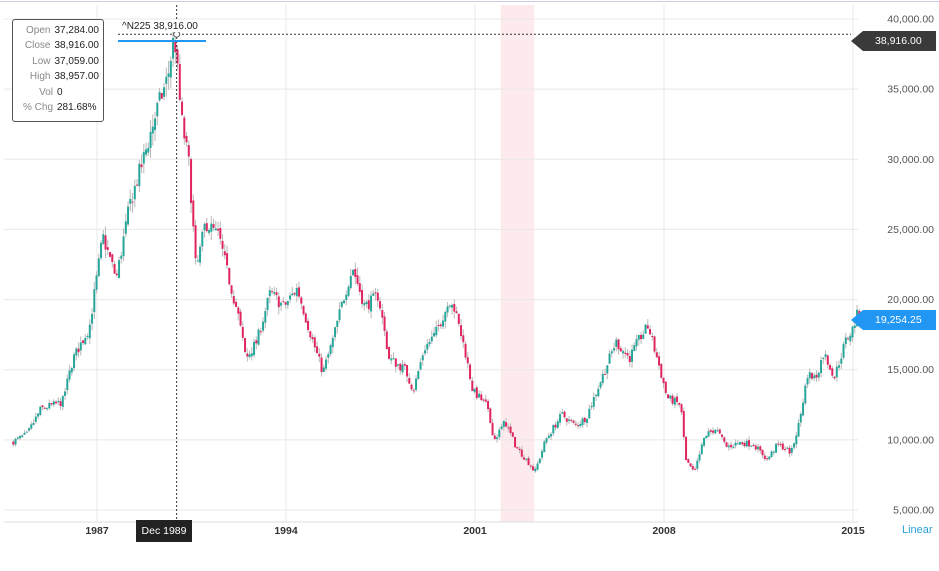  I want to click on crosshair-price-tag-arrow, so click(857, 41).